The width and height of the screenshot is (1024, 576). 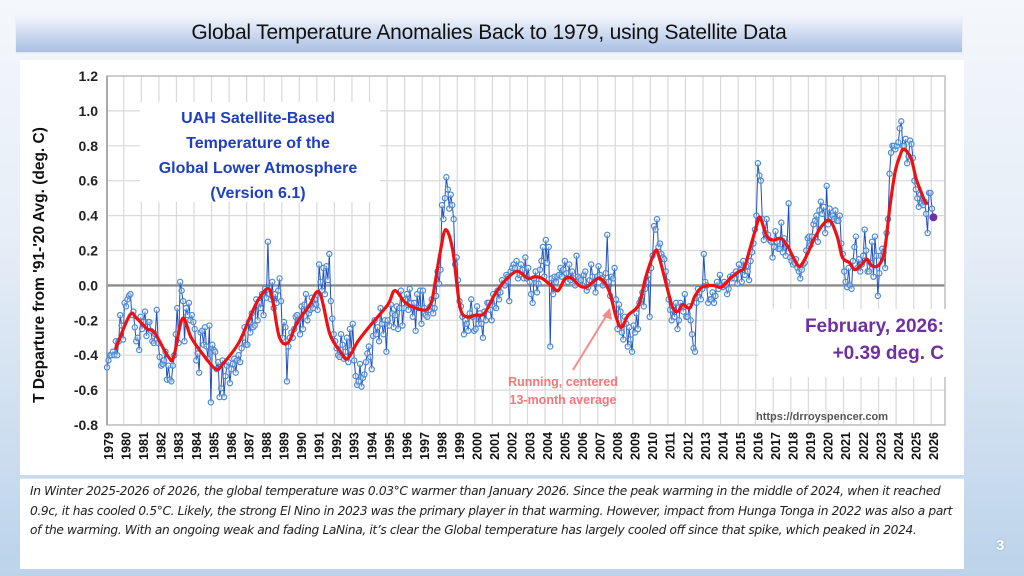 What do you see at coordinates (86, 355) in the screenshot?
I see `y-tick-label: -0.4` at bounding box center [86, 355].